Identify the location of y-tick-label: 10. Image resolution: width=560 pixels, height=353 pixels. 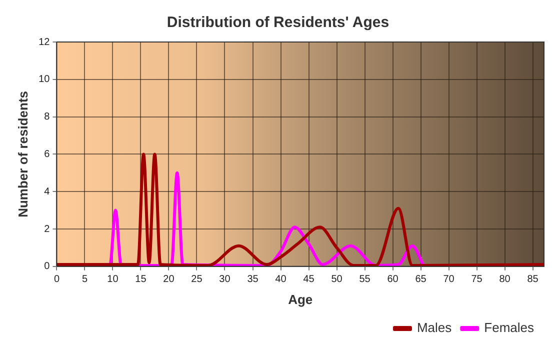
(44, 80).